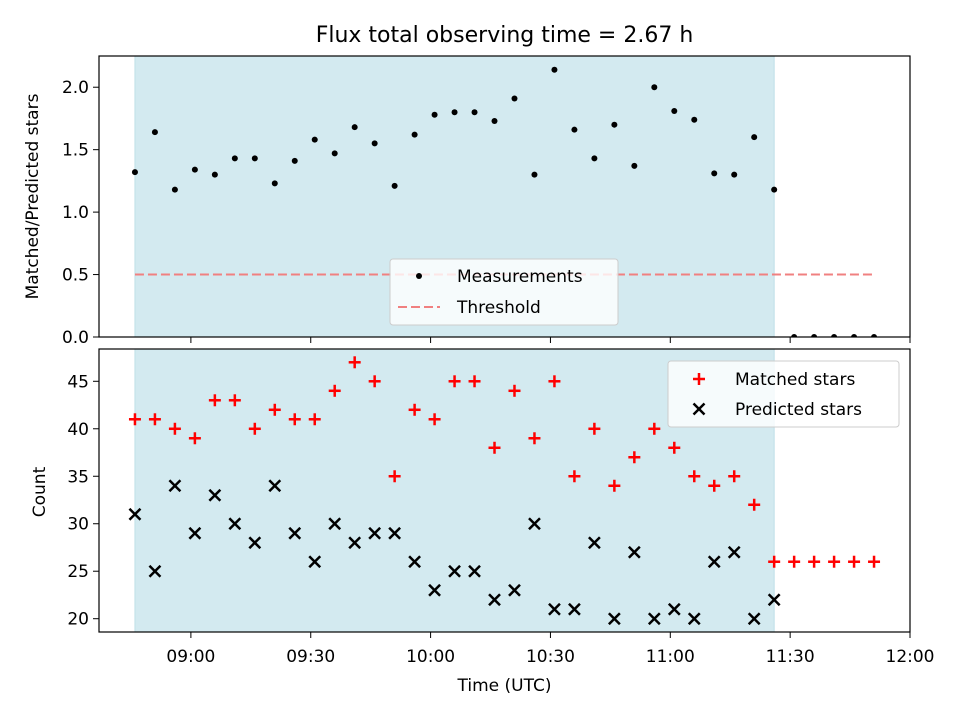  I want to click on top-y-tick-label: 1.0, so click(75, 213).